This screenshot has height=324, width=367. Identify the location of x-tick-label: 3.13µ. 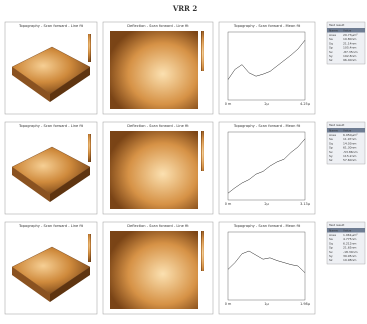
(305, 204).